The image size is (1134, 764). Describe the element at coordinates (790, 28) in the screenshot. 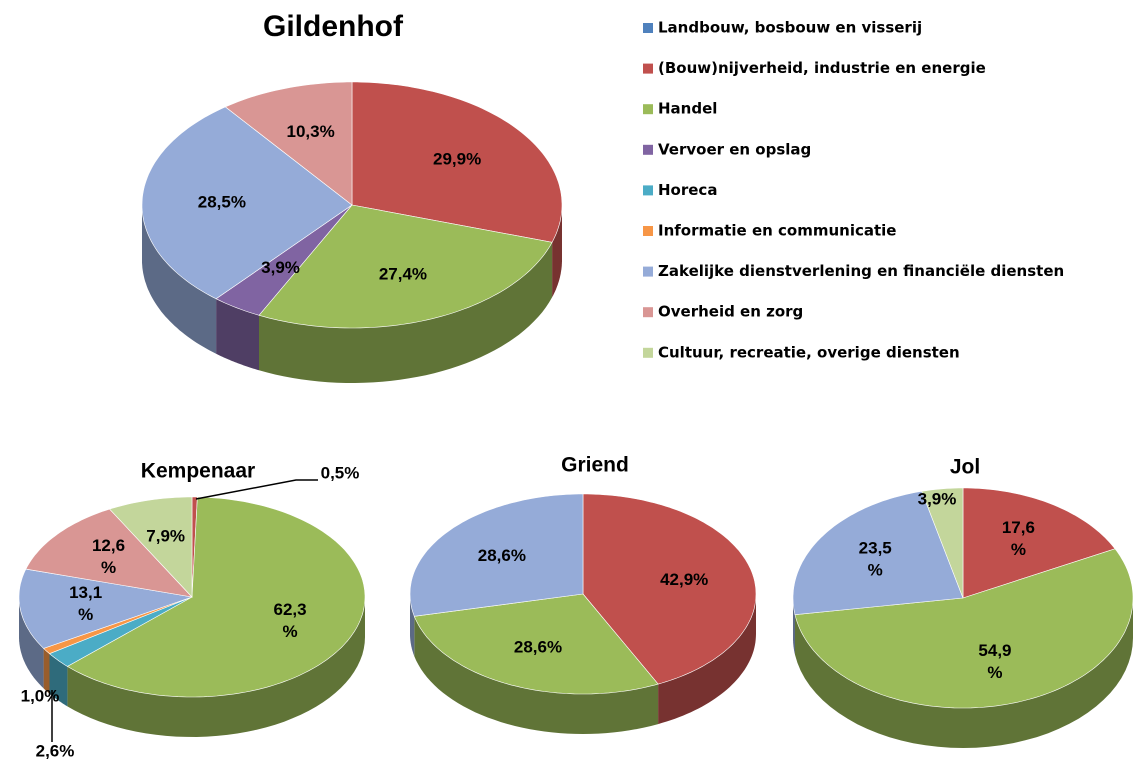

I see `legend-label: Landbouw, bosbouw en visserij` at that location.